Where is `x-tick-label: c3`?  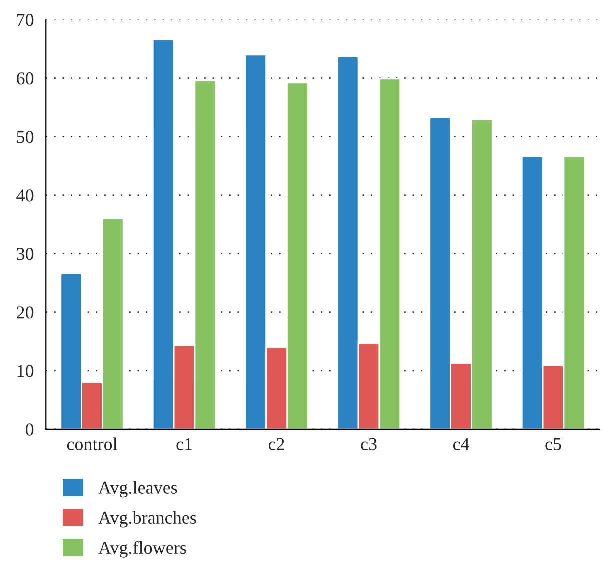 x-tick-label: c3 is located at coordinates (369, 444).